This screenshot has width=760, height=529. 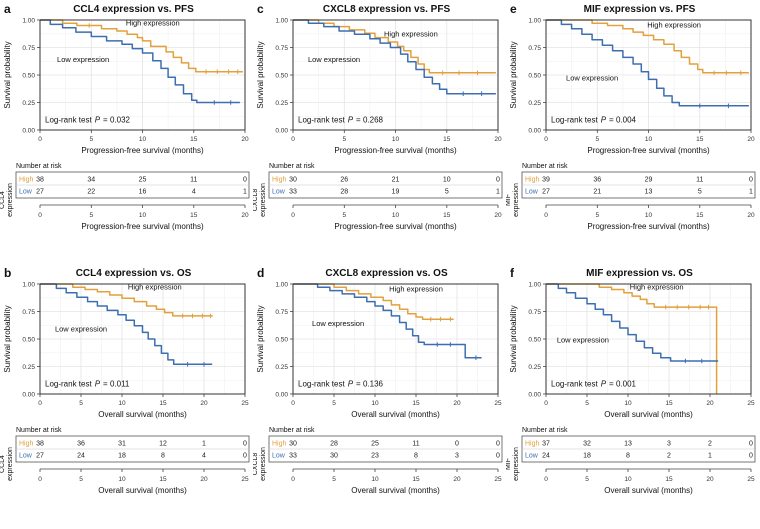 I want to click on risk-count: 23, so click(x=375, y=456).